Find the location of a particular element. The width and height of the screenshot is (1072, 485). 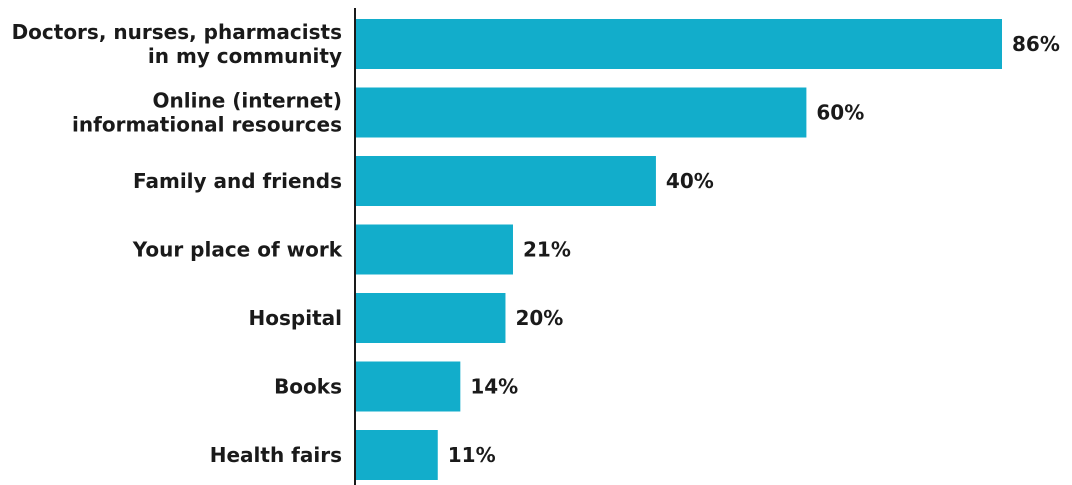

category-label-1: Online (internet) informational resources is located at coordinates (207, 113).